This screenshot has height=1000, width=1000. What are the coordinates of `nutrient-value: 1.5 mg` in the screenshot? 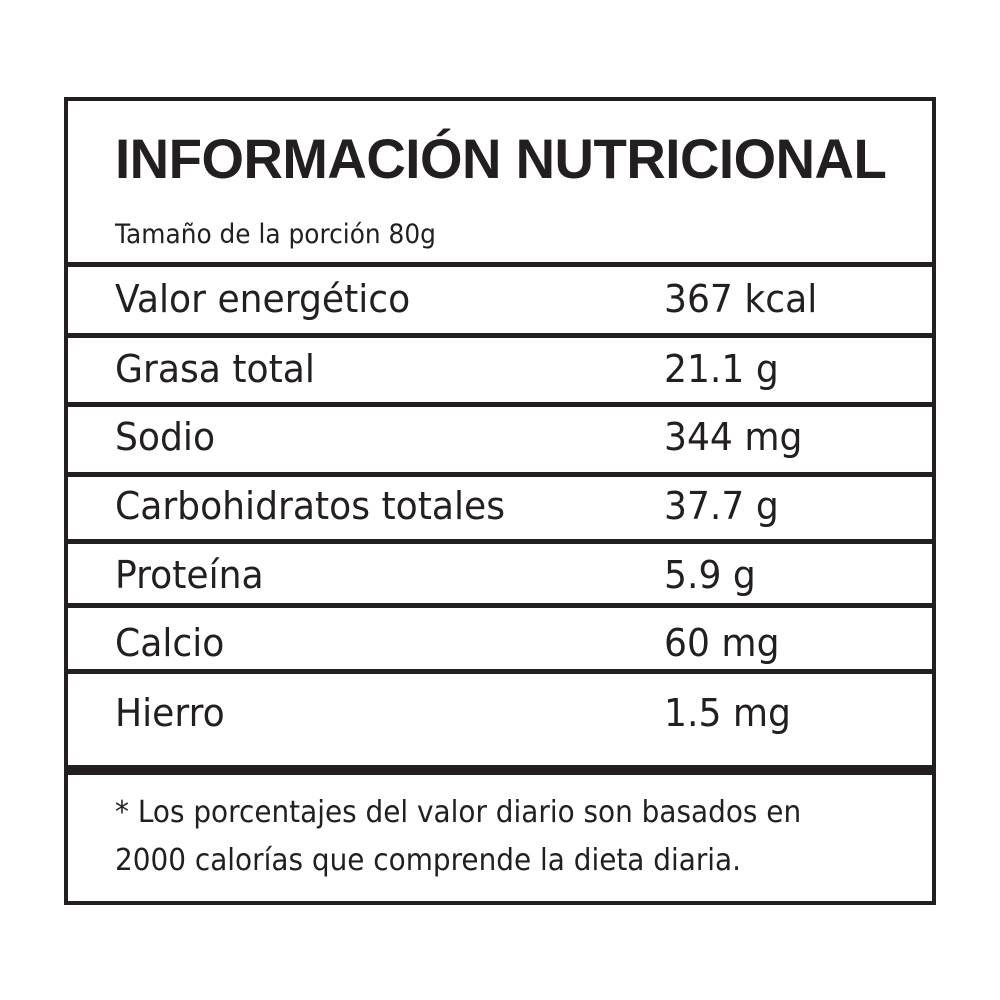 It's located at (727, 713).